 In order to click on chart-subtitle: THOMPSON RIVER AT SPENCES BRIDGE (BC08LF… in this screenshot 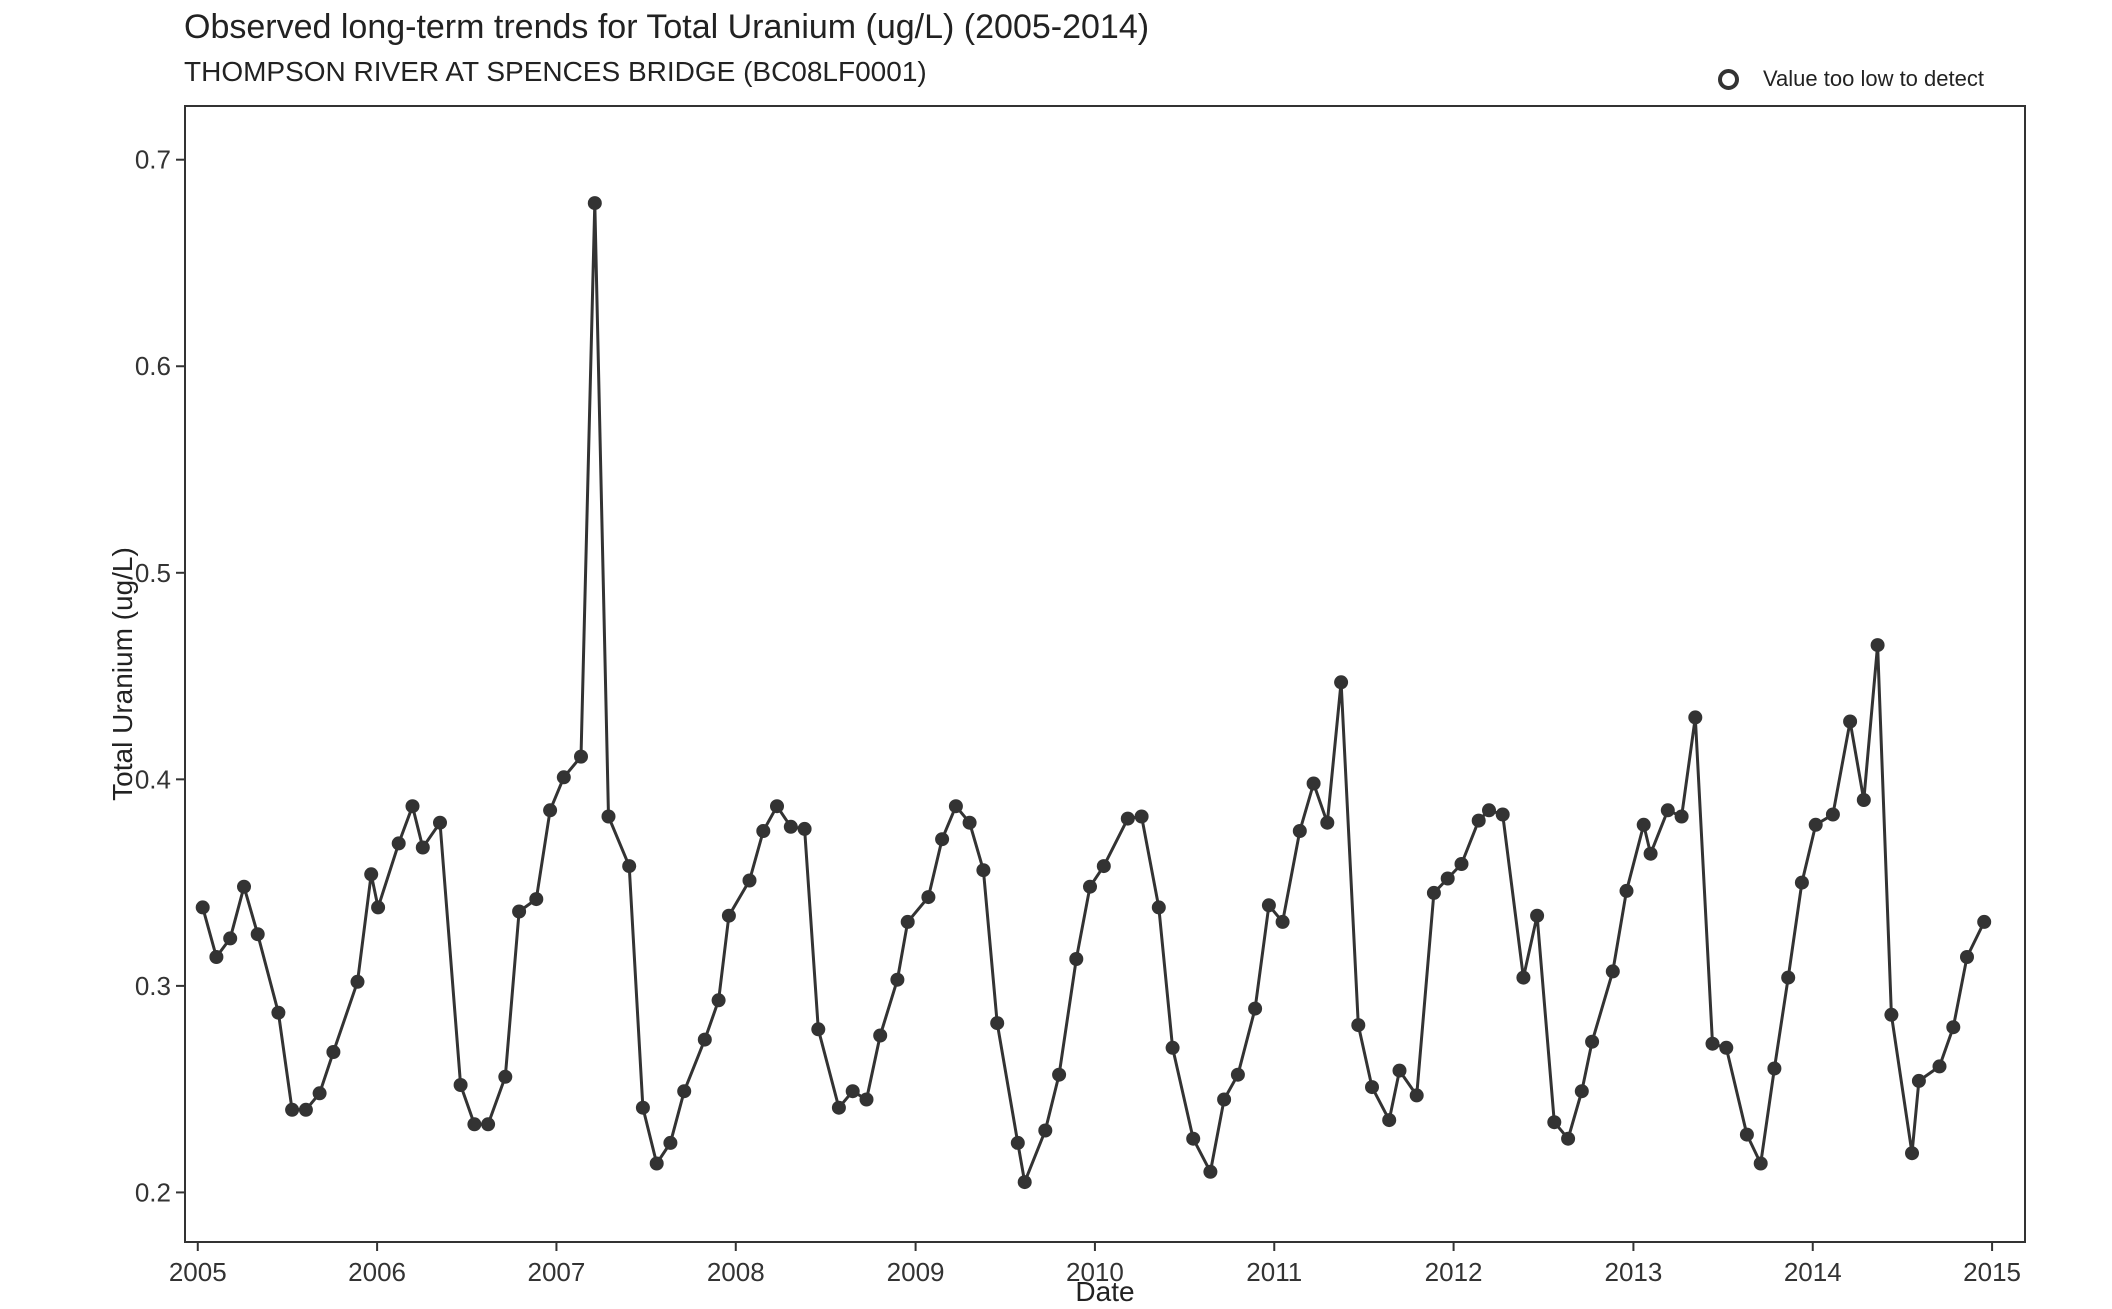, I will do `click(555, 71)`.